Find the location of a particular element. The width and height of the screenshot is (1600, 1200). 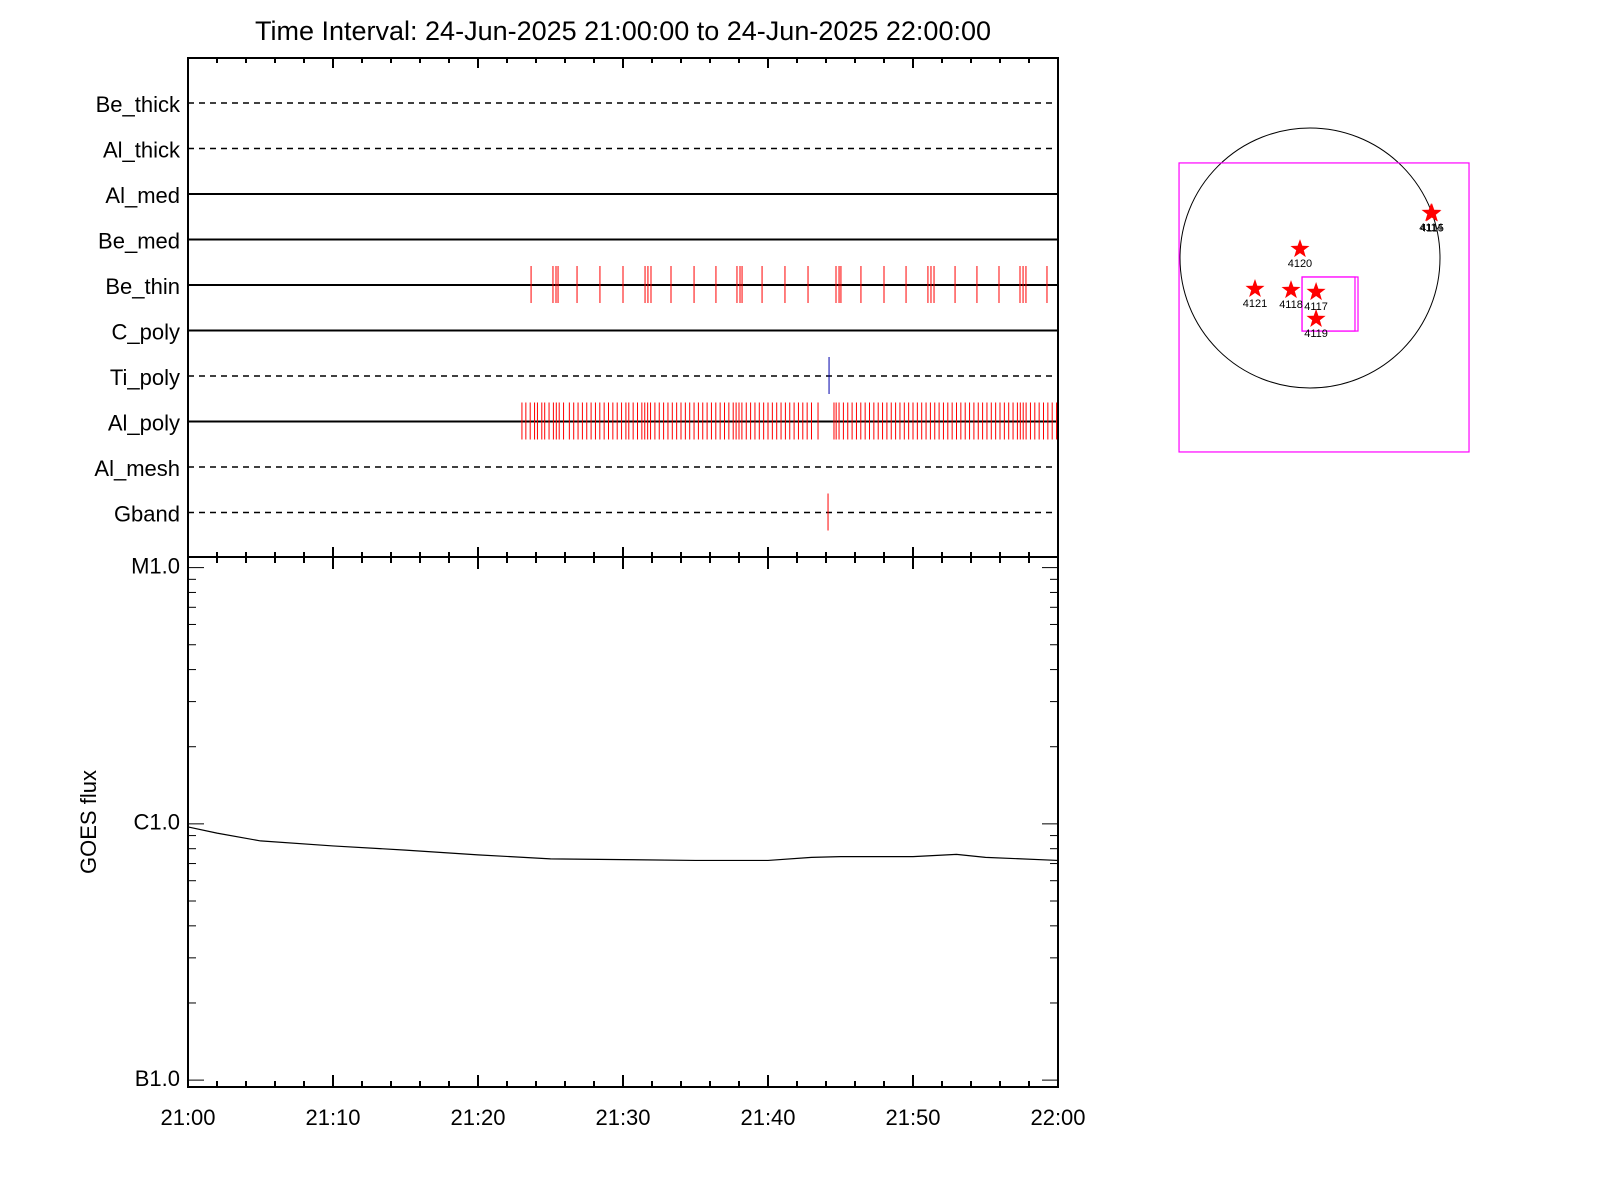

y-tick-label: B1.0 is located at coordinates (157, 1078).